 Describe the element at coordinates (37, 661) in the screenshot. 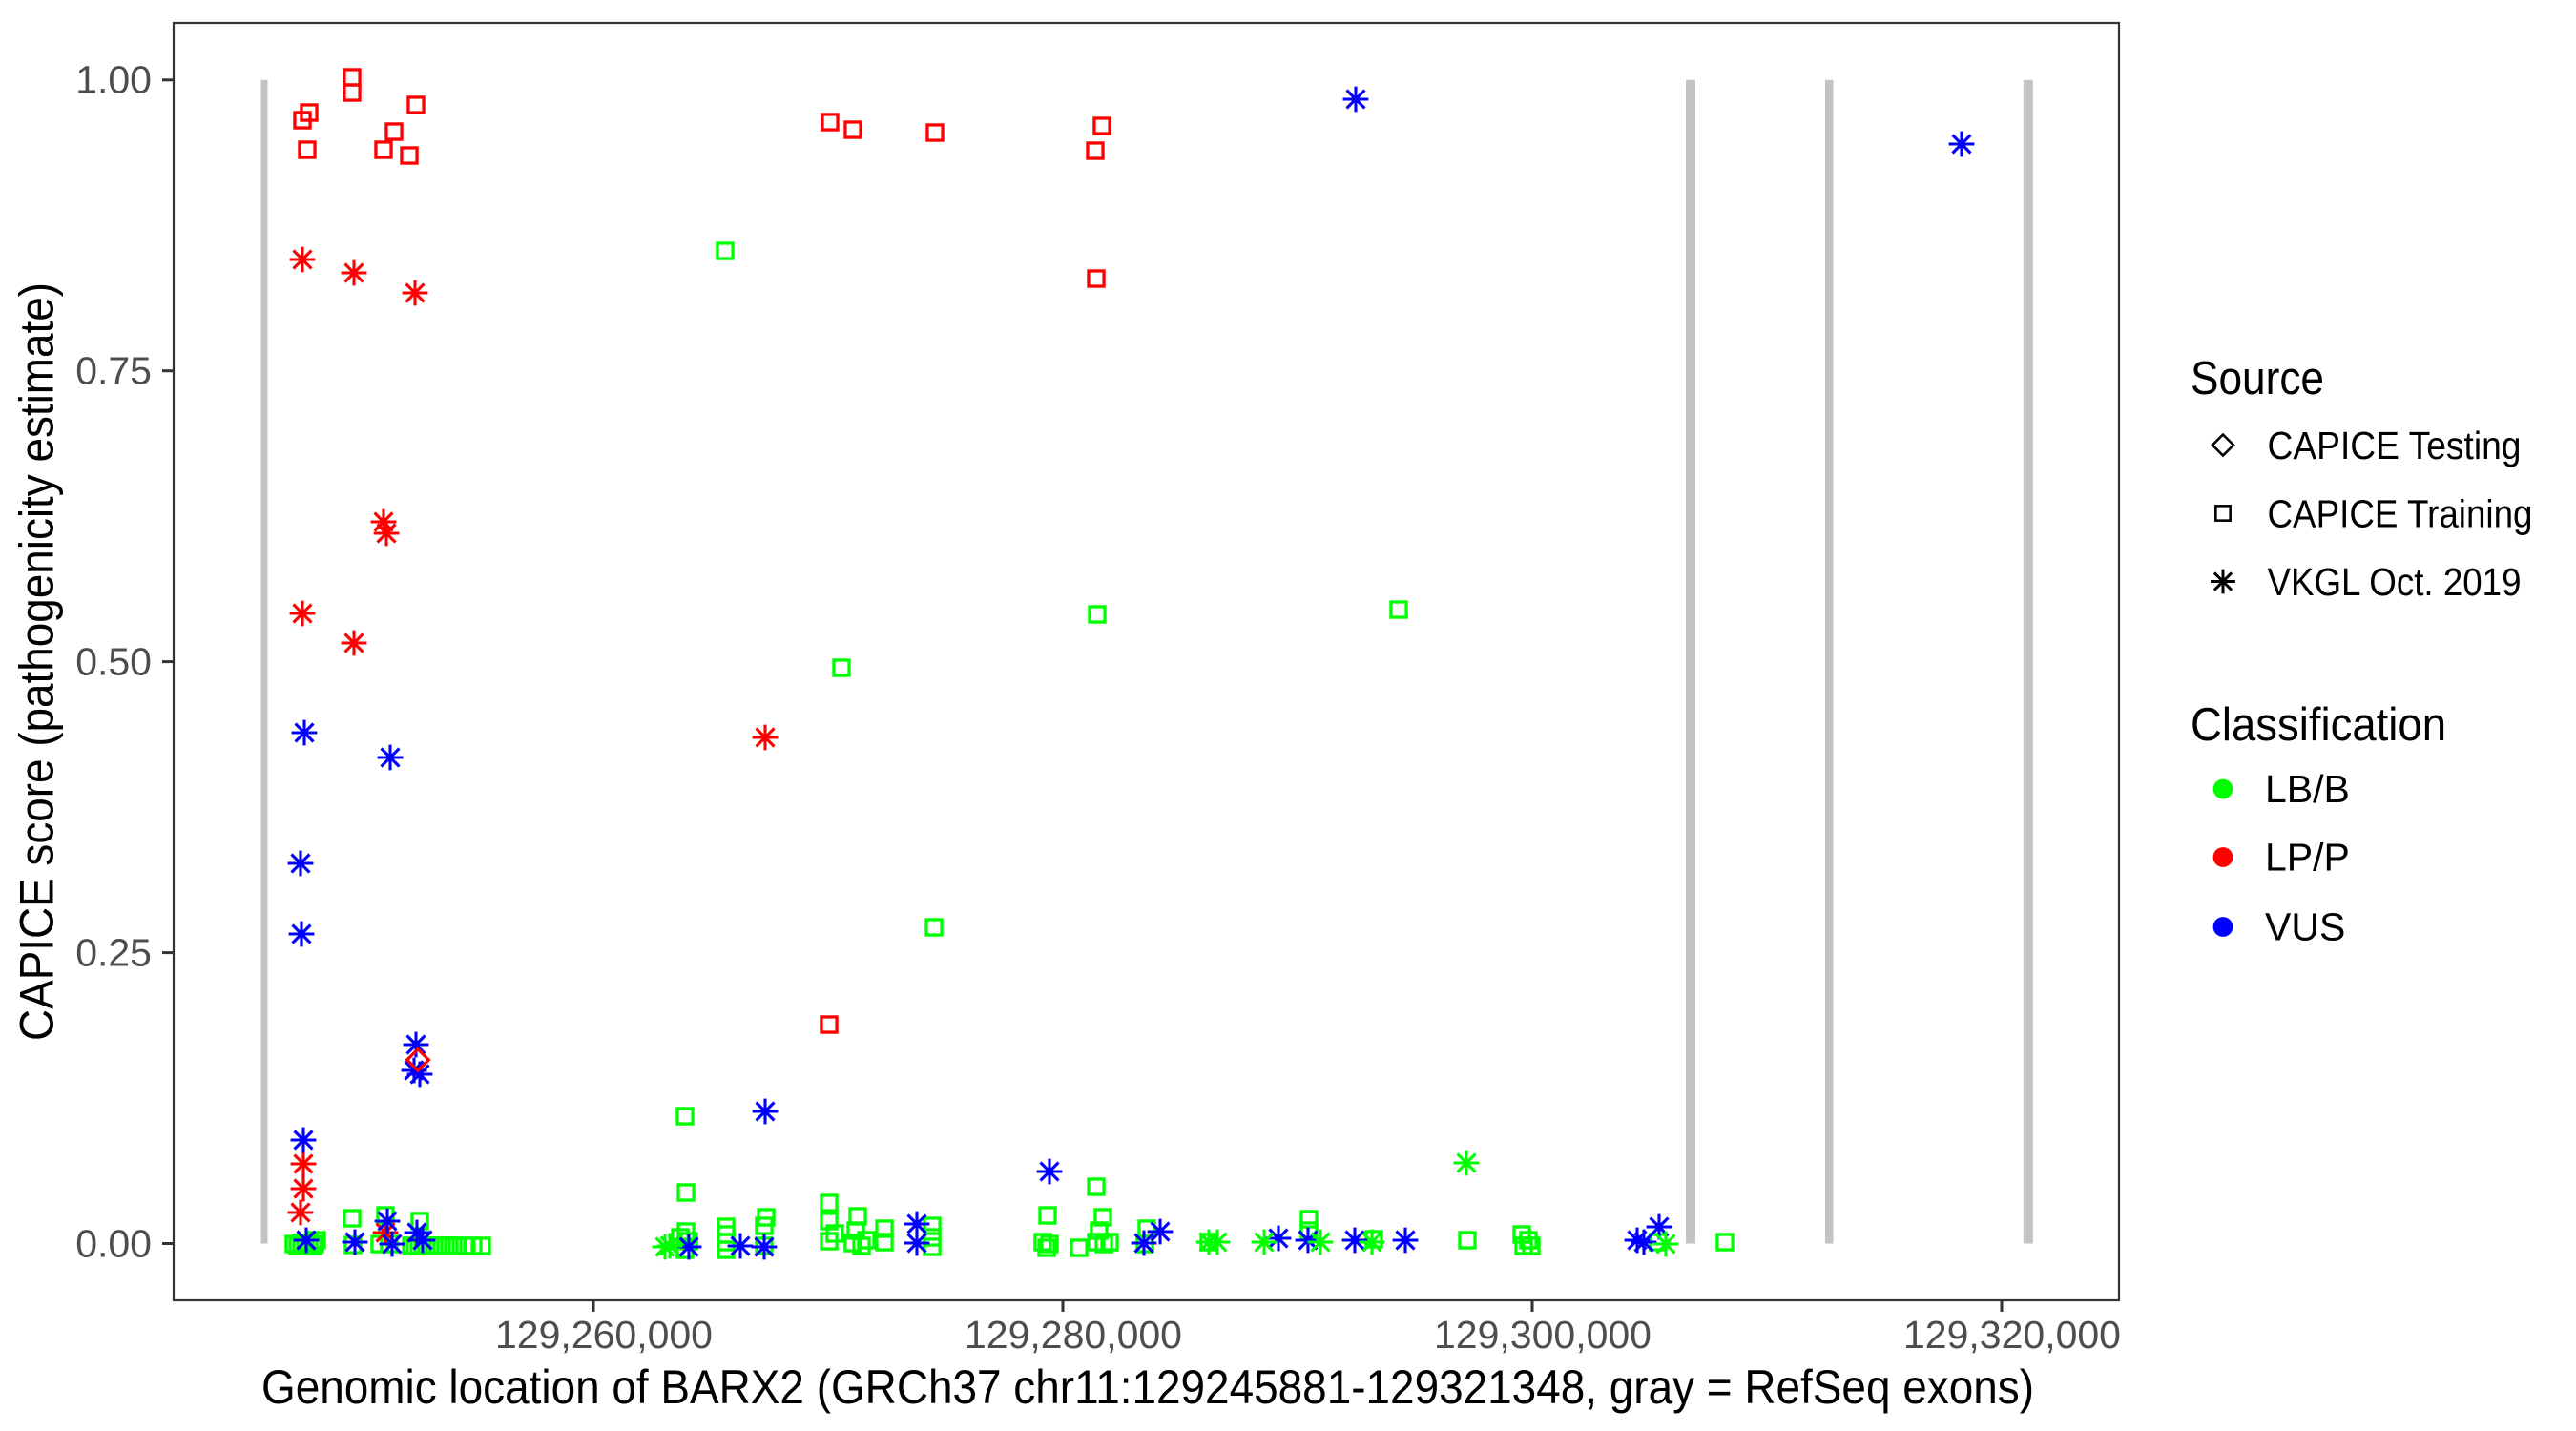

I see `svg-text:CAPICE score (pathogenicity es: CAPICE score (pathogenicity estimate)` at that location.